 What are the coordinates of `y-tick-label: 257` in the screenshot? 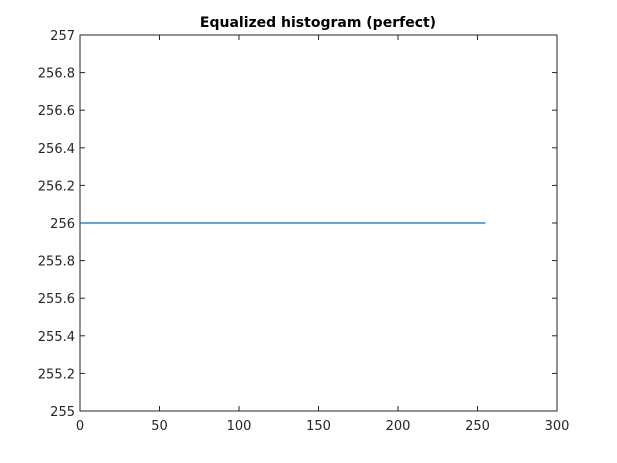 It's located at (62, 36).